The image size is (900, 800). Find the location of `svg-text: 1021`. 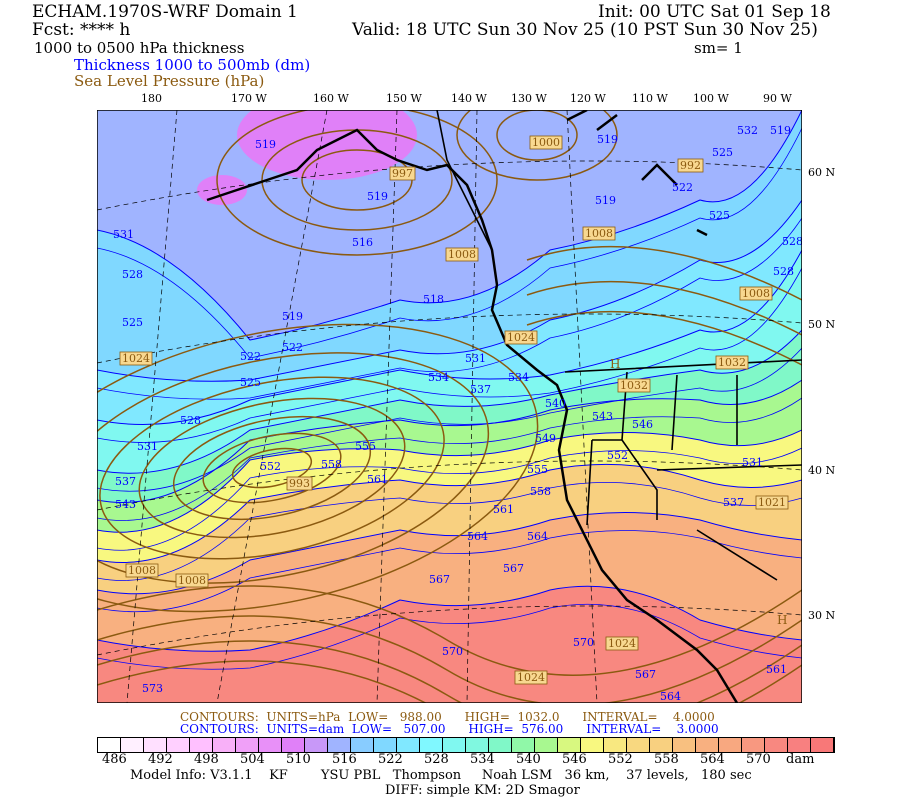

svg-text: 1021 is located at coordinates (772, 502).